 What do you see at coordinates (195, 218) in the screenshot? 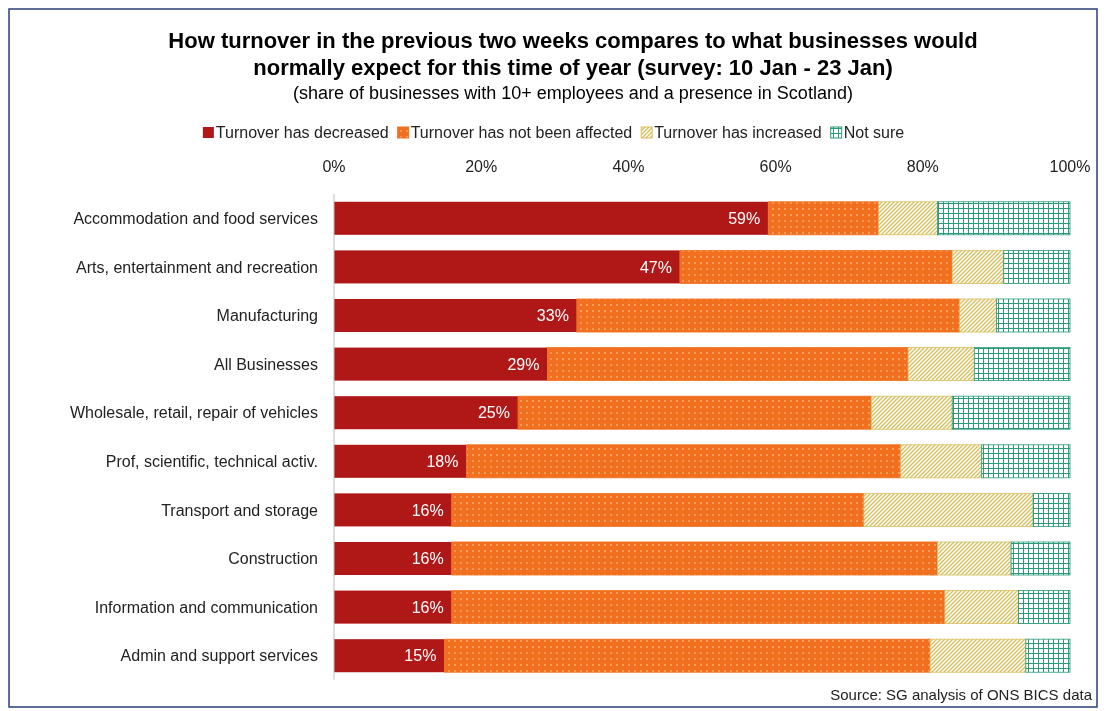
I see `y-tick-label: Accommodation and food services` at bounding box center [195, 218].